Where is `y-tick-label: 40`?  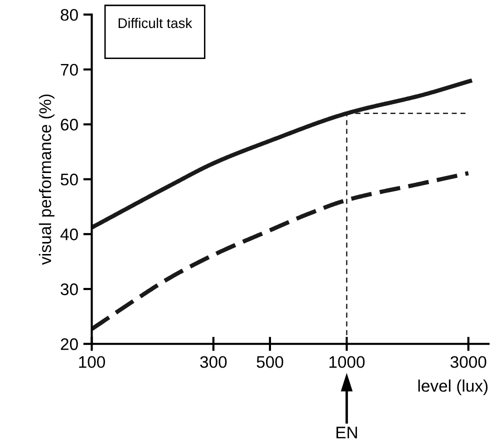
y-tick-label: 40 is located at coordinates (69, 234).